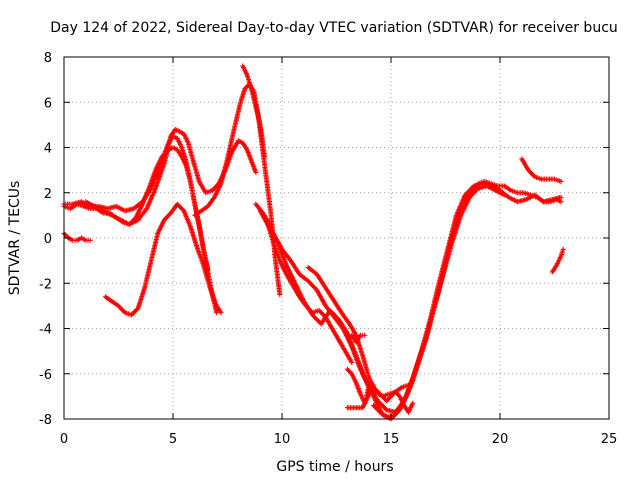  Describe the element at coordinates (48, 103) in the screenshot. I see `y-tick-label: 6` at that location.